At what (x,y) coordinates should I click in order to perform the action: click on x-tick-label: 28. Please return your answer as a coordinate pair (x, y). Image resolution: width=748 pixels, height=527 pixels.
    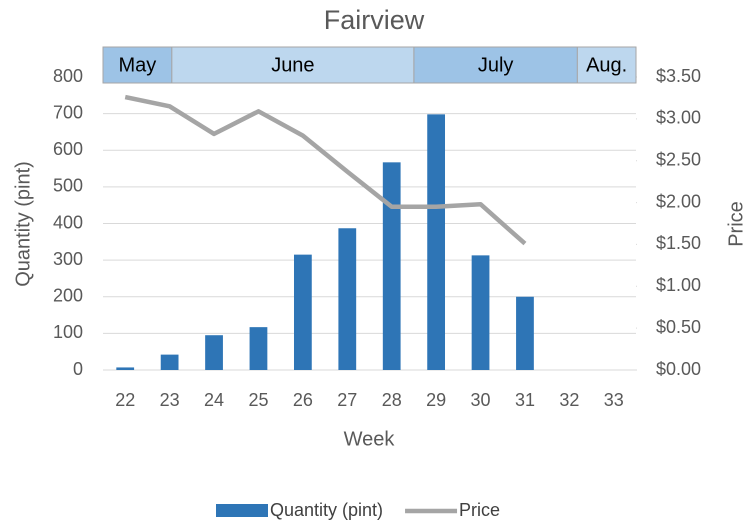
    Looking at the image, I should click on (392, 400).